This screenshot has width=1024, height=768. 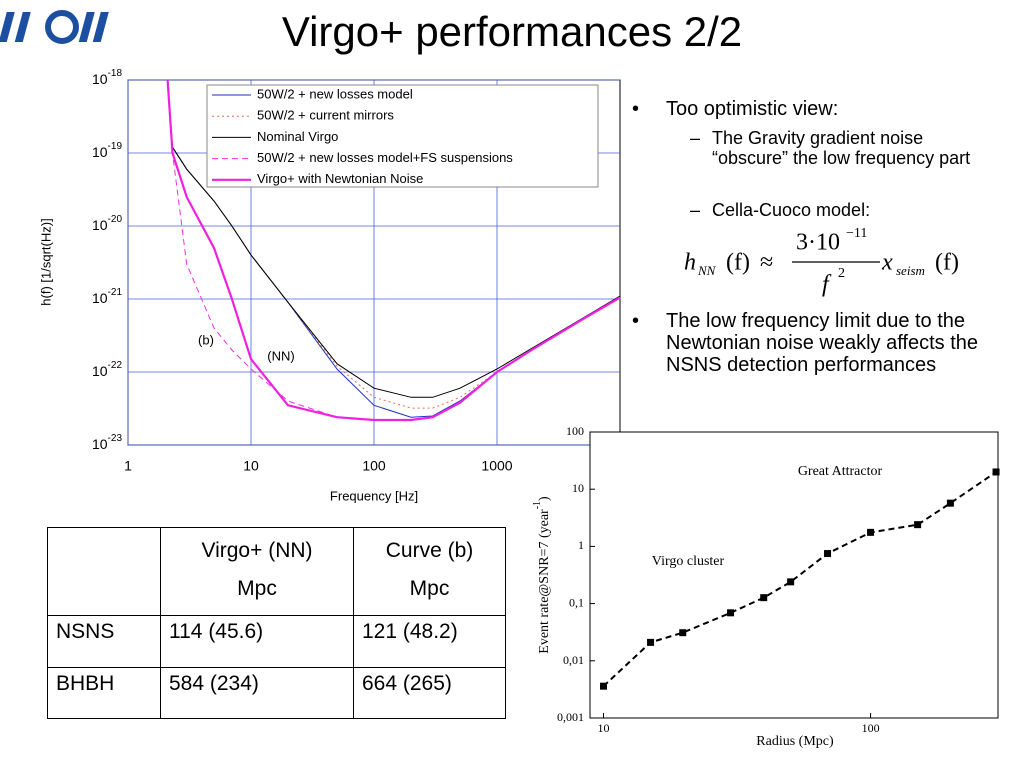 What do you see at coordinates (841, 273) in the screenshot?
I see `formula-den-exp: 2` at bounding box center [841, 273].